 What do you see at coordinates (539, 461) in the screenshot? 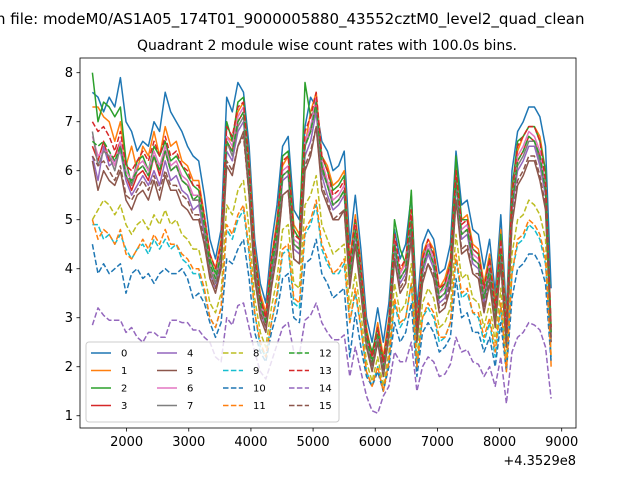
I see `x-axis-offset-label: +4.3529e8` at bounding box center [539, 461].